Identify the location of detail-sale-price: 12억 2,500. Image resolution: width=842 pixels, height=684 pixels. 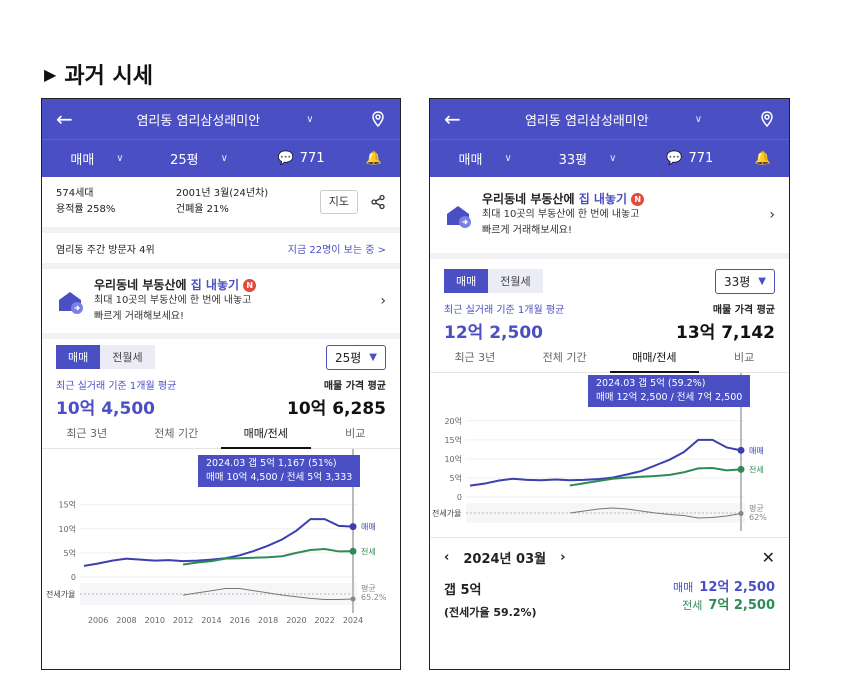
(737, 587).